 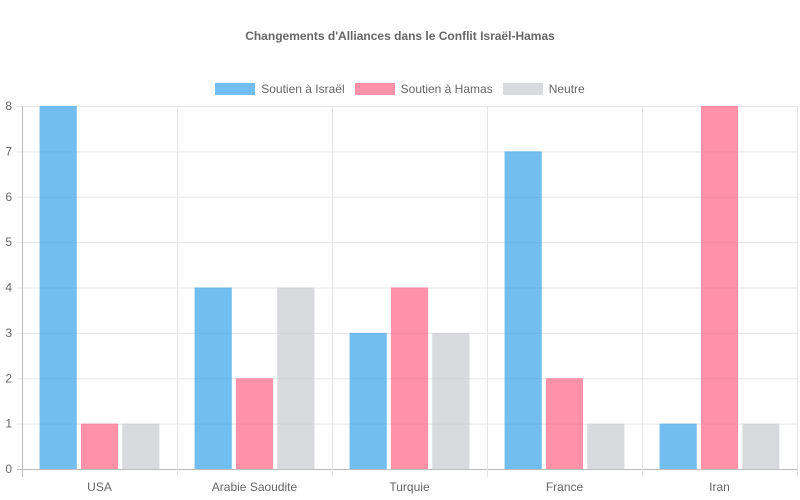 What do you see at coordinates (409, 487) in the screenshot?
I see `x-tick-label: Turquie` at bounding box center [409, 487].